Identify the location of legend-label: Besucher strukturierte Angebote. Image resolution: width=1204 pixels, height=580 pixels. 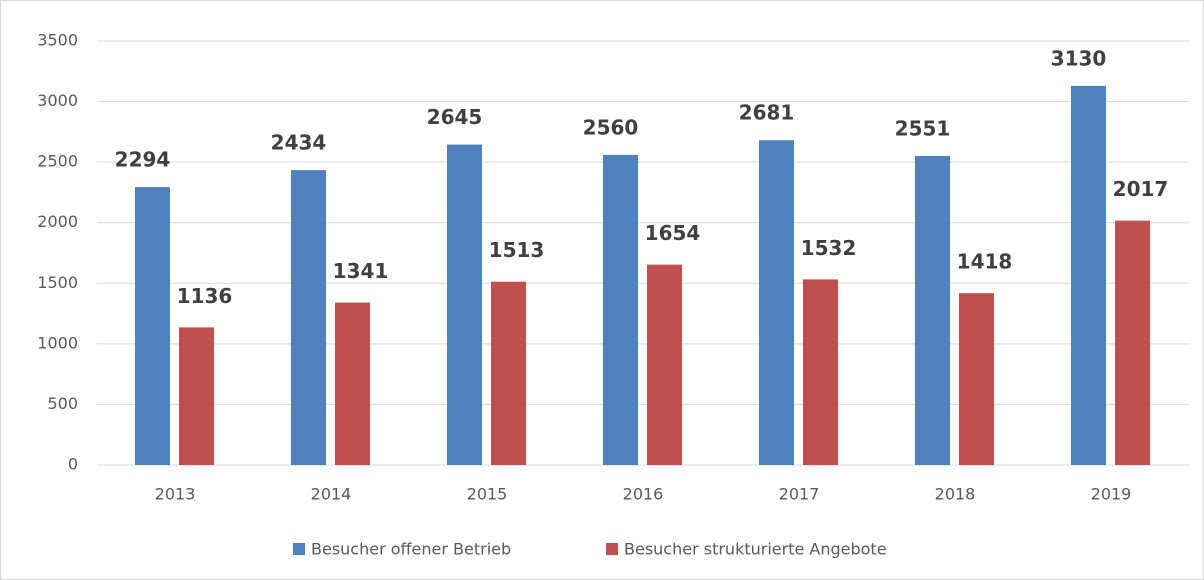
(755, 549).